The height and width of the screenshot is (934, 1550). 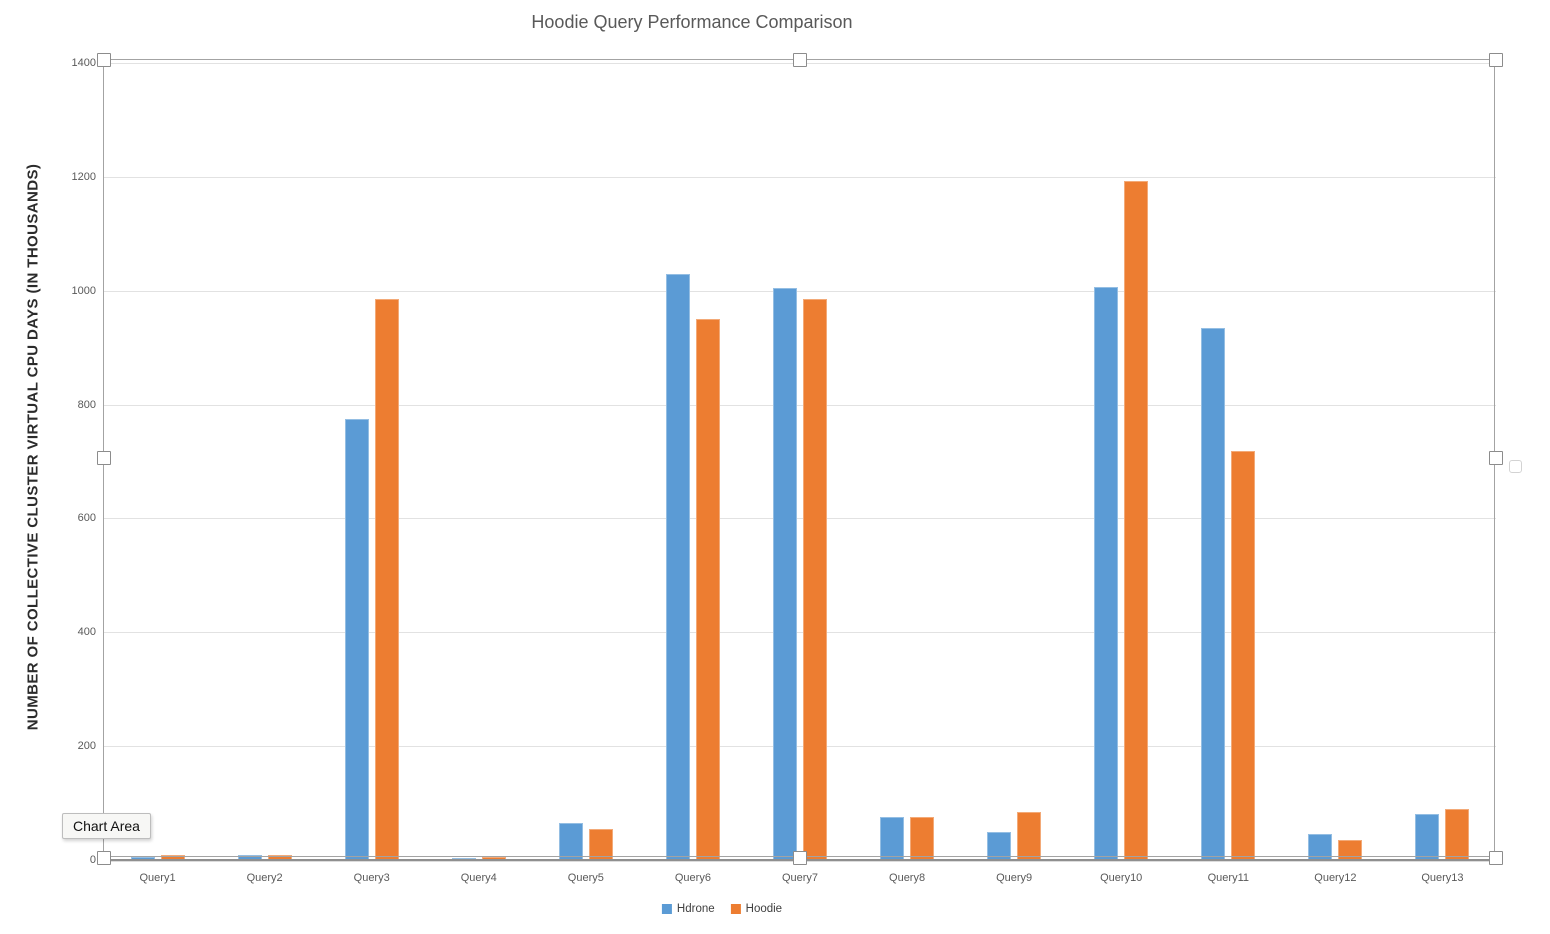 What do you see at coordinates (83, 290) in the screenshot?
I see `y-tick-label-1000: 1000` at bounding box center [83, 290].